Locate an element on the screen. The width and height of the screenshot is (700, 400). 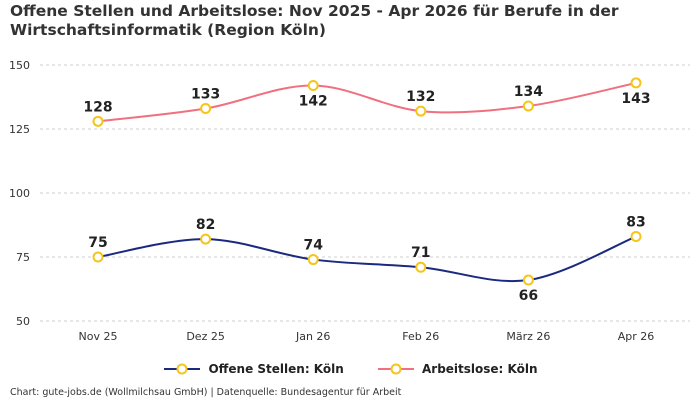
y-tick-label: 50 is located at coordinates (23, 321).